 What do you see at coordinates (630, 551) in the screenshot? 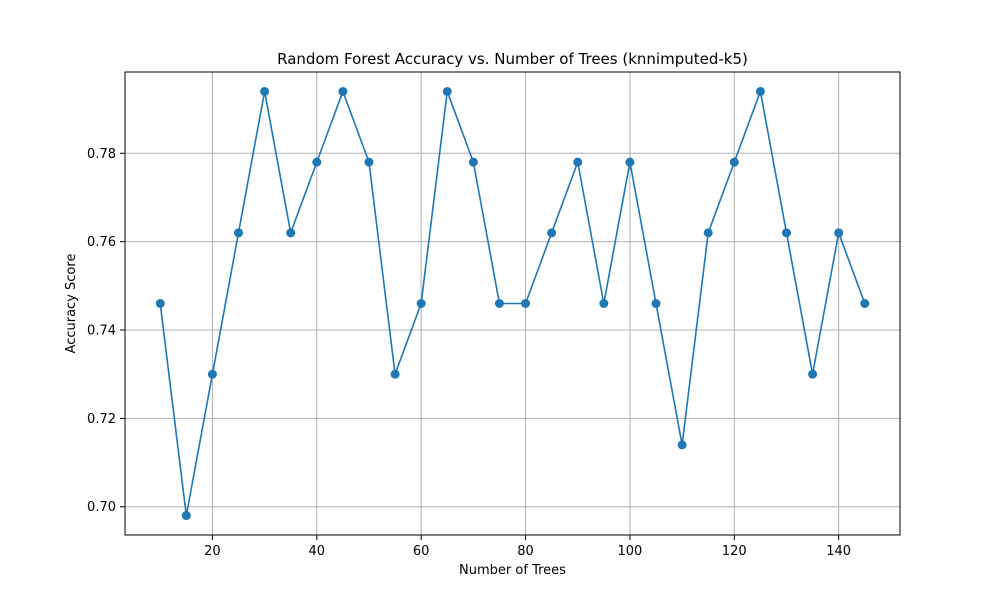
I see `x-tick-label: 100` at bounding box center [630, 551].